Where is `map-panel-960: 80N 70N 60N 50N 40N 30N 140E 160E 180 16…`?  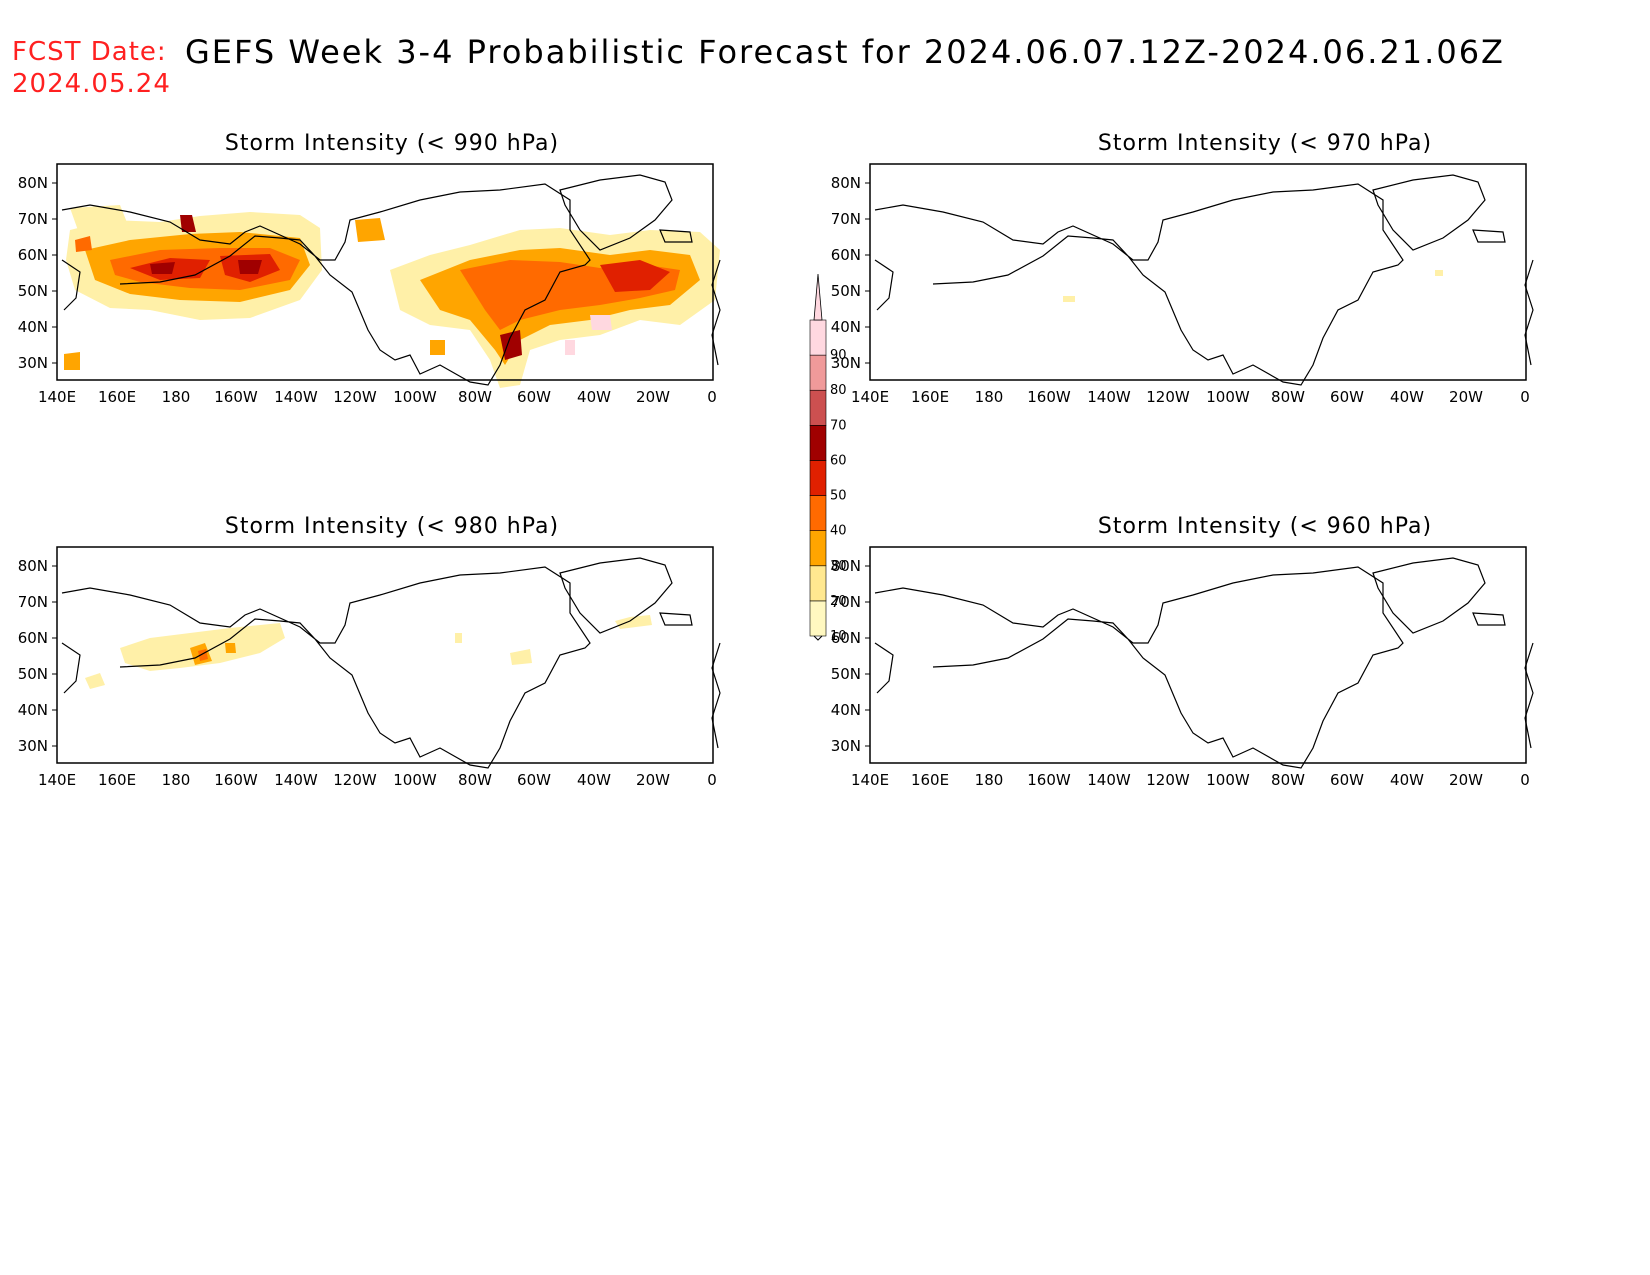 map-panel-960: 80N 70N 60N 50N 40N 30N 140E 160E 180 16… is located at coordinates (1182, 667).